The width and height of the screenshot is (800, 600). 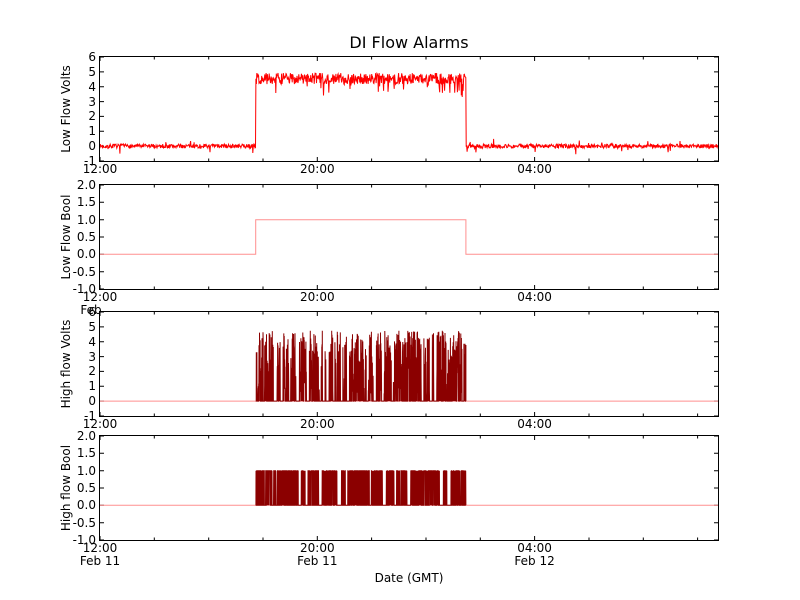 I want to click on low-flow-bool-line, so click(x=409, y=237).